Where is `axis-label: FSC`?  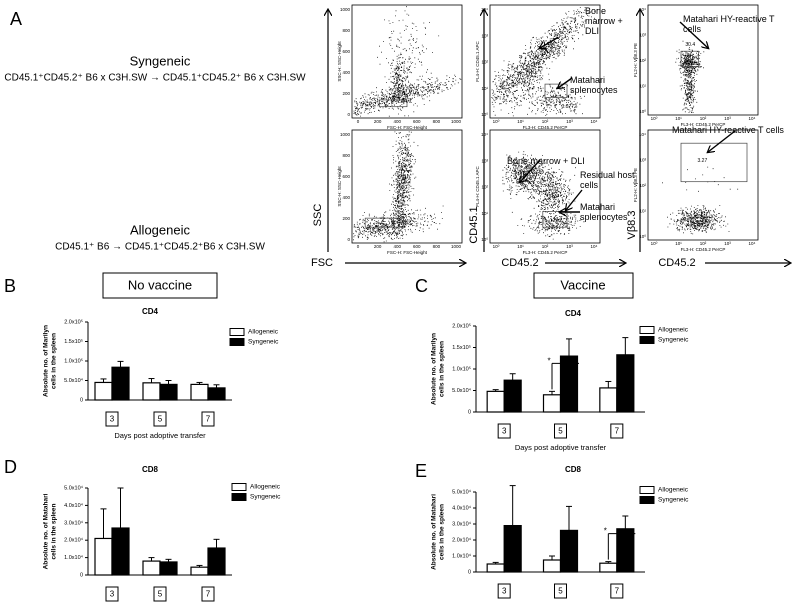
axis-label: FSC is located at coordinates (322, 263).